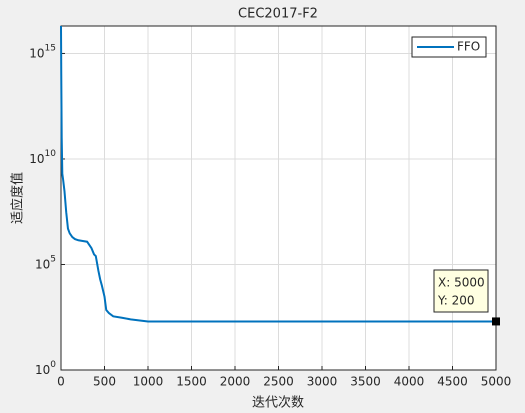  Describe the element at coordinates (461, 291) in the screenshot. I see `datatip-box` at that location.